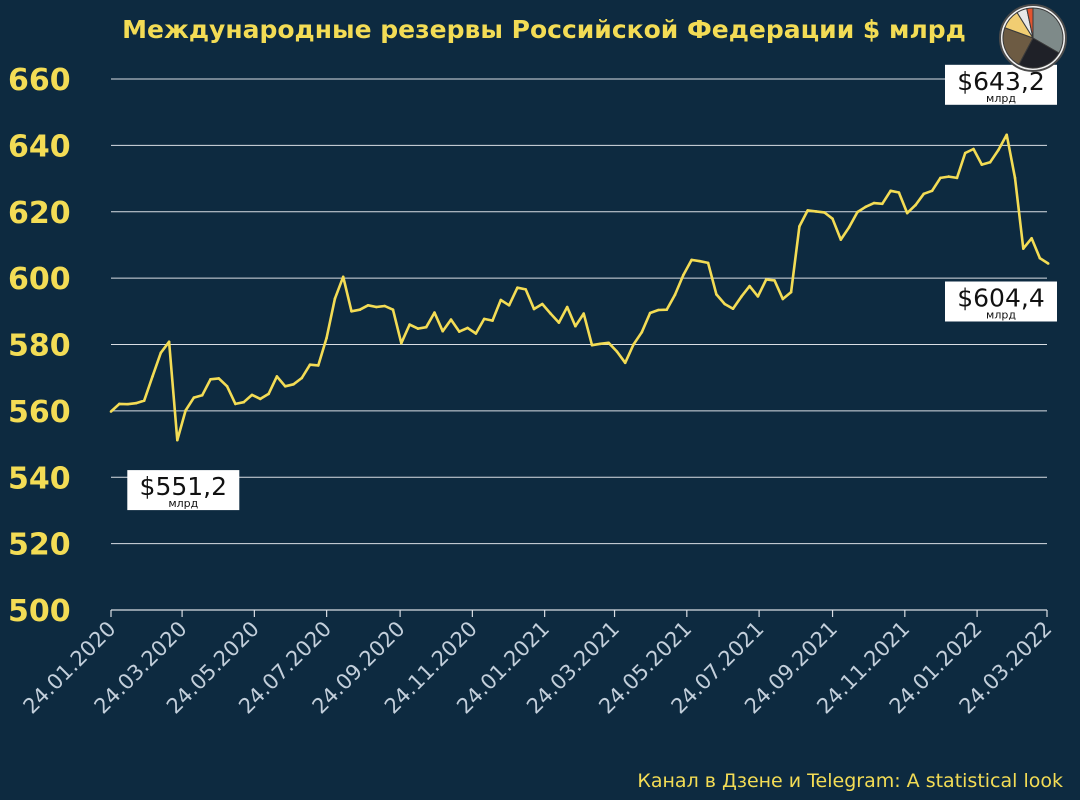 Image resolution: width=1080 pixels, height=800 pixels. I want to click on y-tick-label: 620, so click(39, 213).